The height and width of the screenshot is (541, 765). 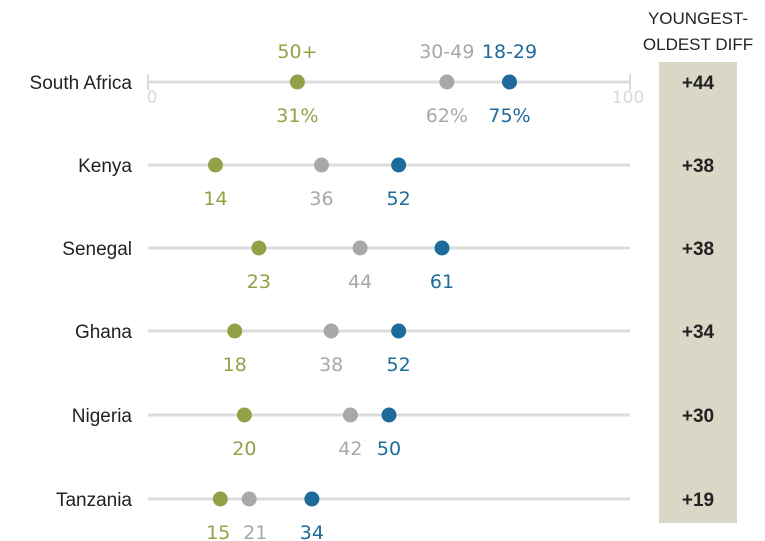 What do you see at coordinates (312, 531) in the screenshot?
I see `data-label: 34` at bounding box center [312, 531].